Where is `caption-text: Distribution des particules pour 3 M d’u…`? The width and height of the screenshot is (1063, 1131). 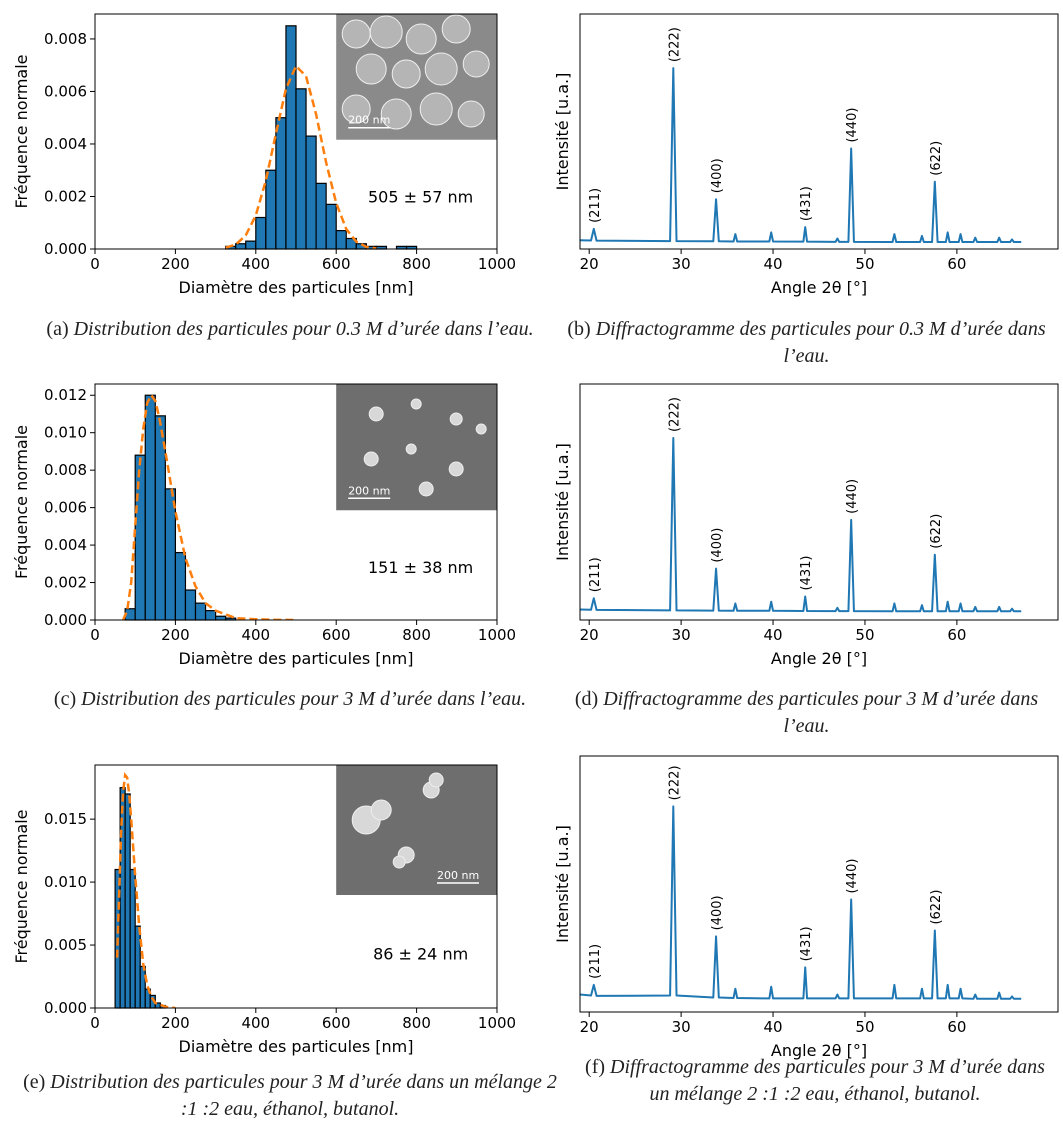
caption-text: Distribution des particules pour 3 M d’u… is located at coordinates (304, 699).